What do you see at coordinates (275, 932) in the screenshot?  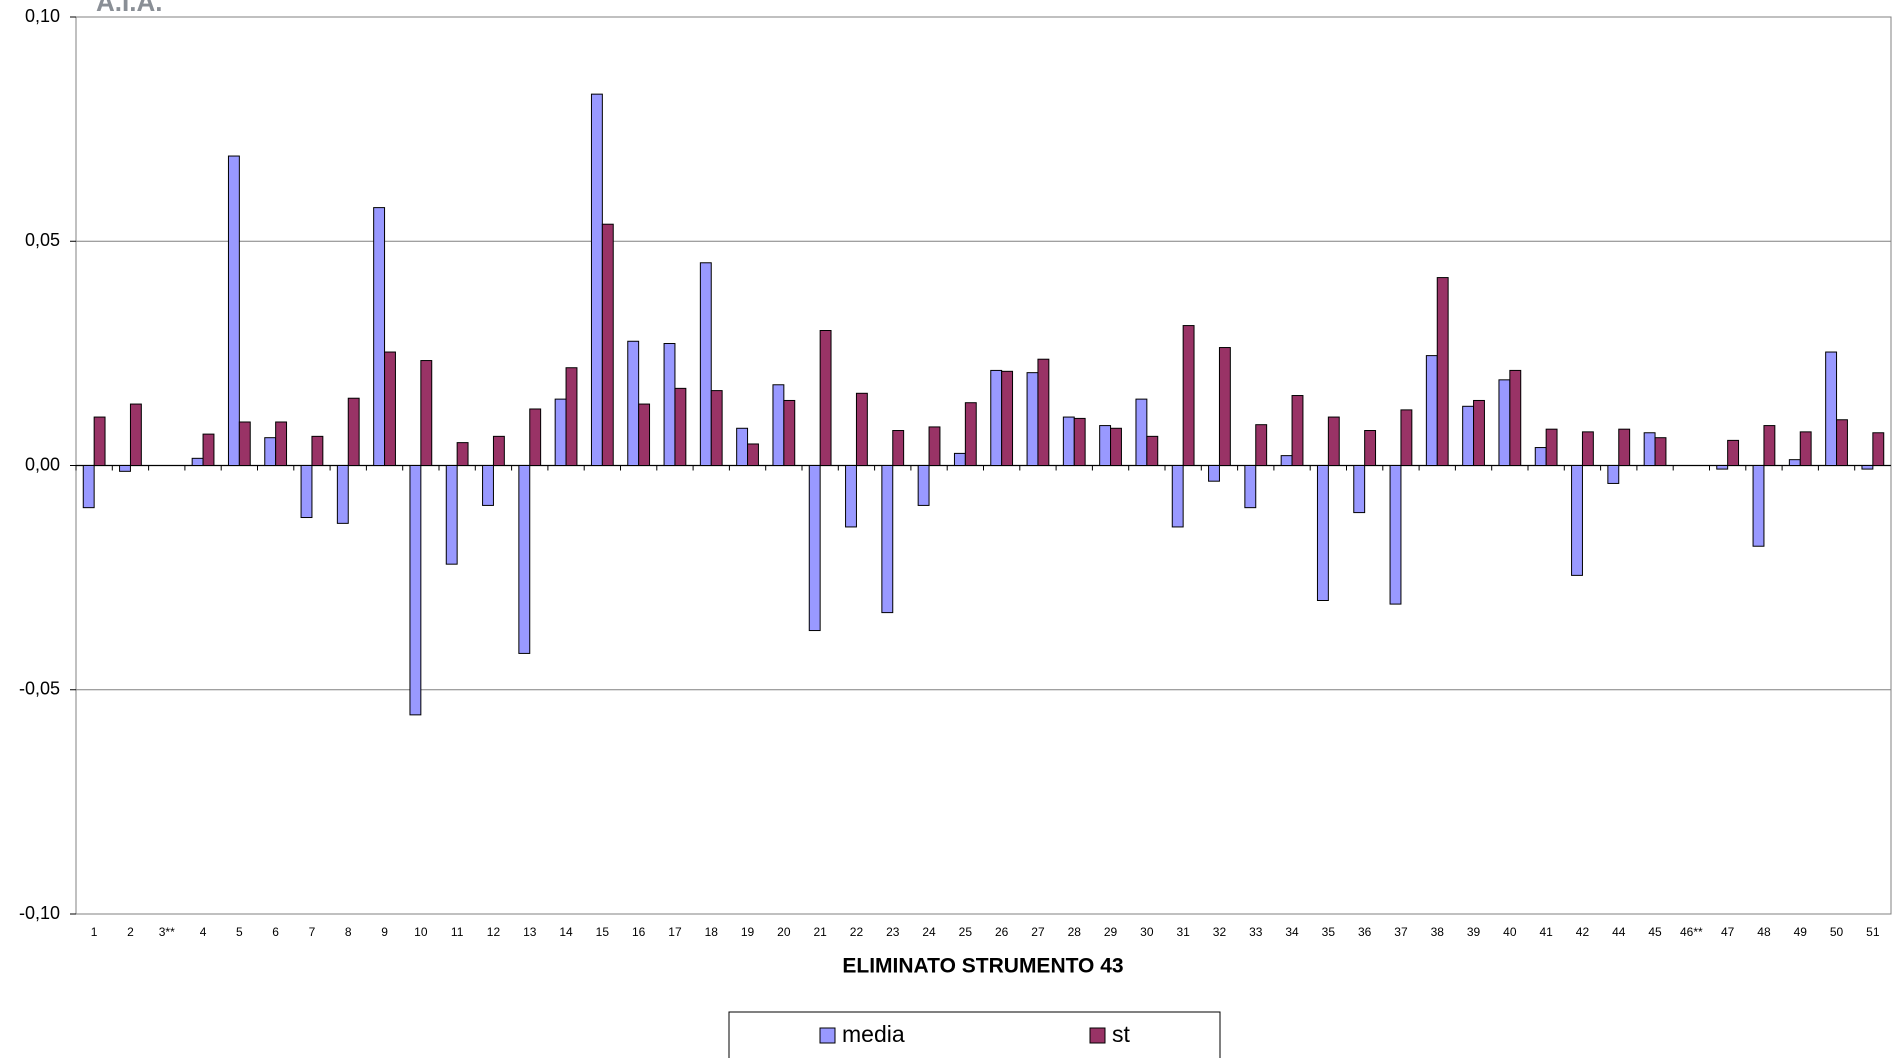 I see `x-tick-label: 6` at bounding box center [275, 932].